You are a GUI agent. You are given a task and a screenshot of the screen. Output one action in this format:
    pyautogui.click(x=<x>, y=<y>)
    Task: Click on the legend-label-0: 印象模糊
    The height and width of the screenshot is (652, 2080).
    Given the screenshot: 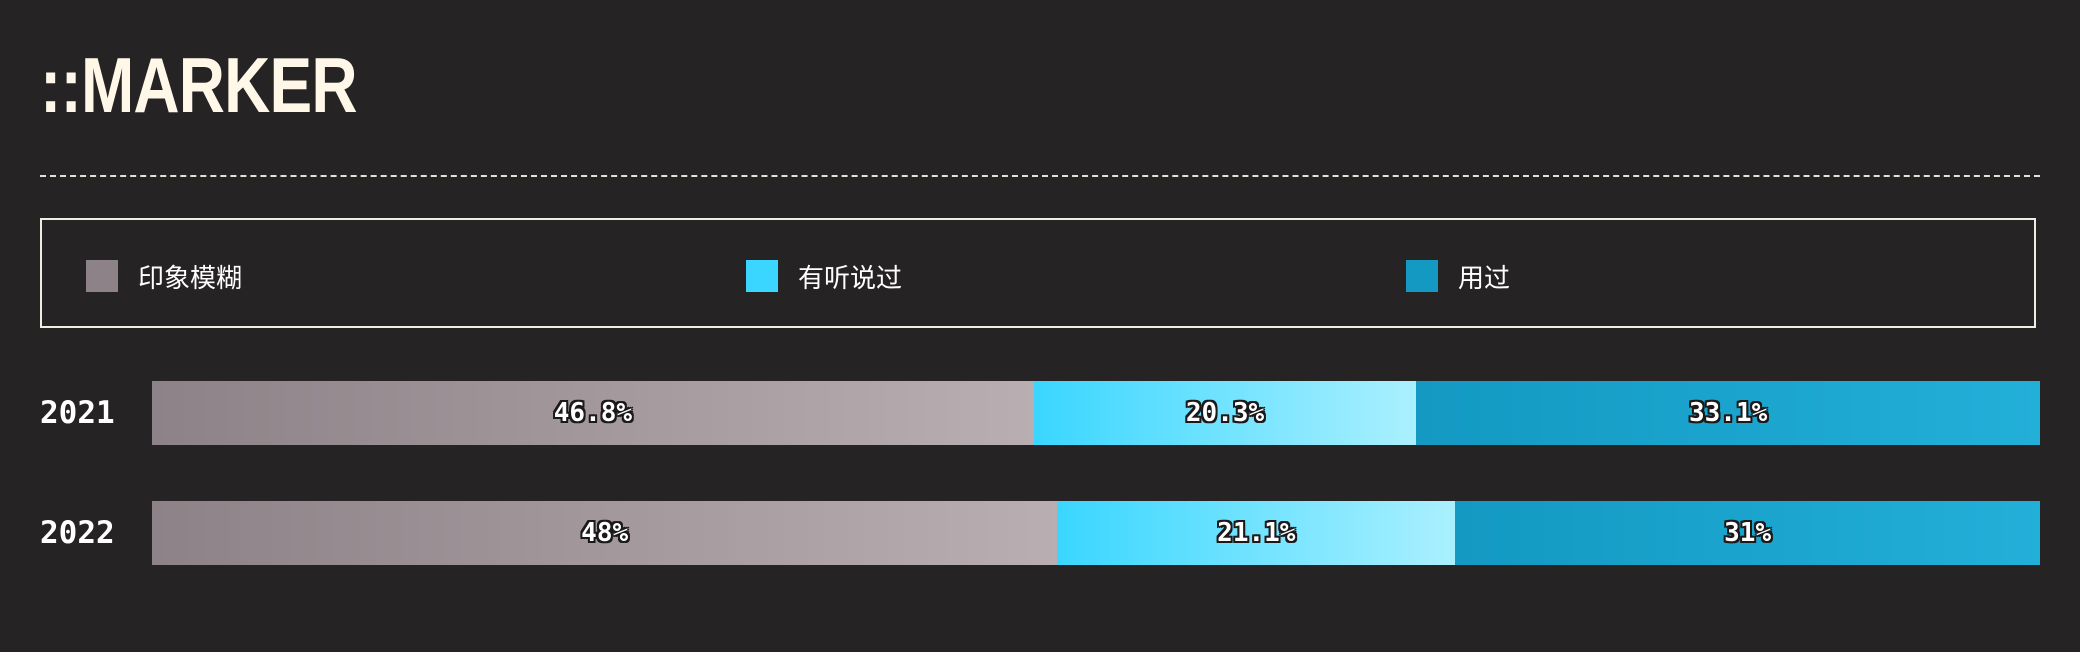 What is the action you would take?
    pyautogui.click(x=190, y=278)
    